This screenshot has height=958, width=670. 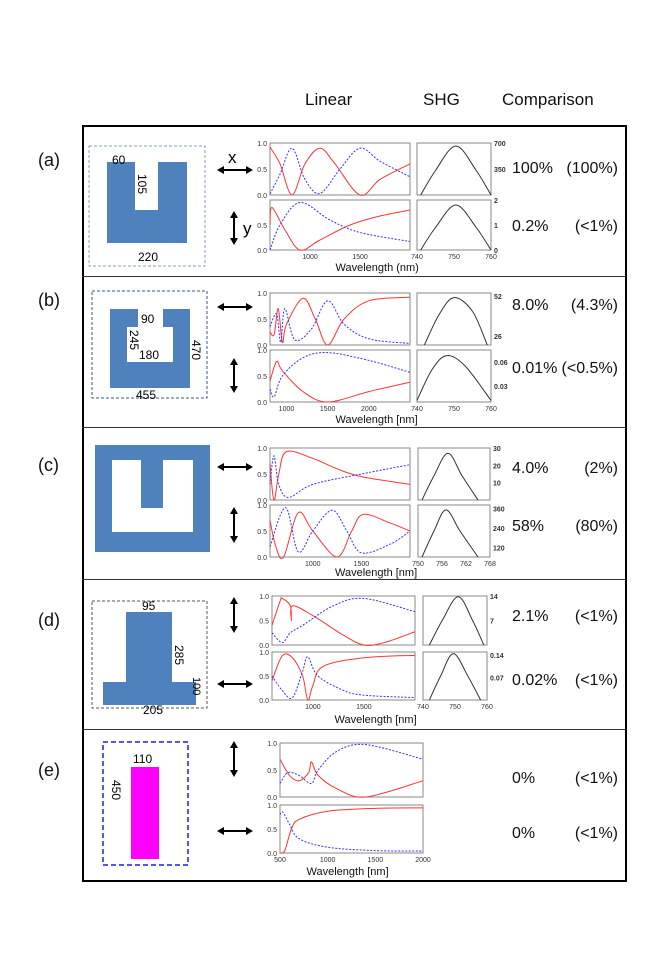 What do you see at coordinates (149, 658) in the screenshot?
I see `t-shape` at bounding box center [149, 658].